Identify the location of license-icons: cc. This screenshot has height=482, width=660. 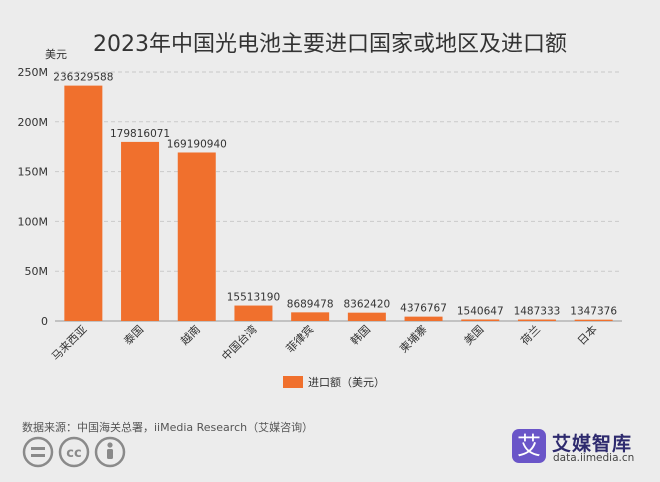
(77, 455).